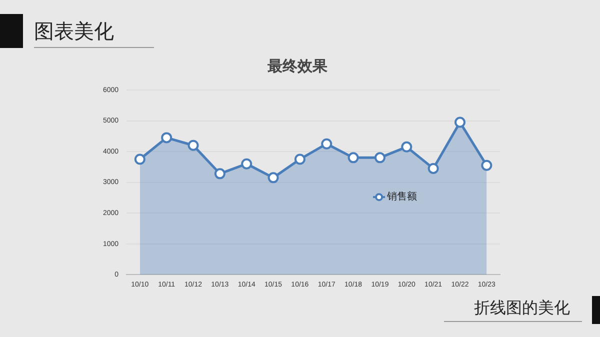 The width and height of the screenshot is (600, 337). Describe the element at coordinates (513, 310) in the screenshot. I see `text: 折线图的美化` at that location.